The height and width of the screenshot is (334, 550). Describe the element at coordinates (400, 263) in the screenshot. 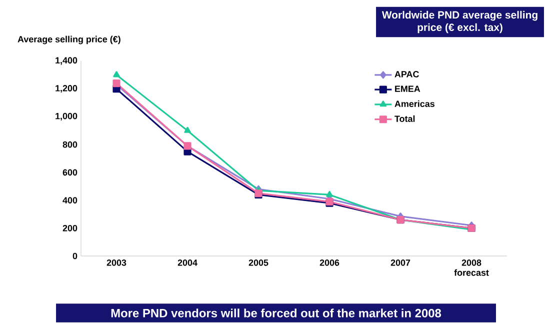

I see `x-tick-label: 2007` at that location.